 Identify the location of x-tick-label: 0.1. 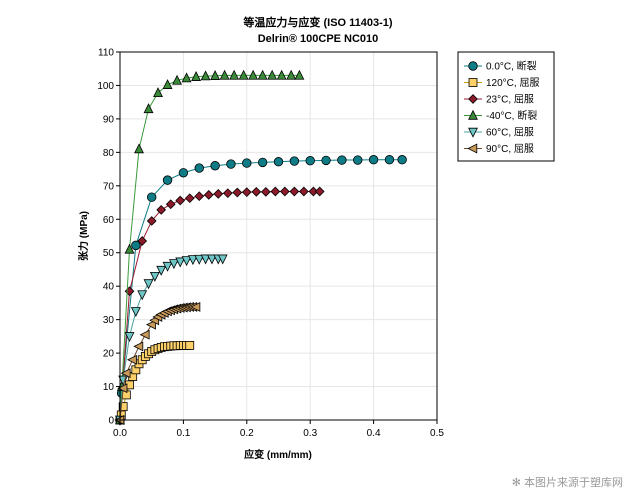
(183, 433).